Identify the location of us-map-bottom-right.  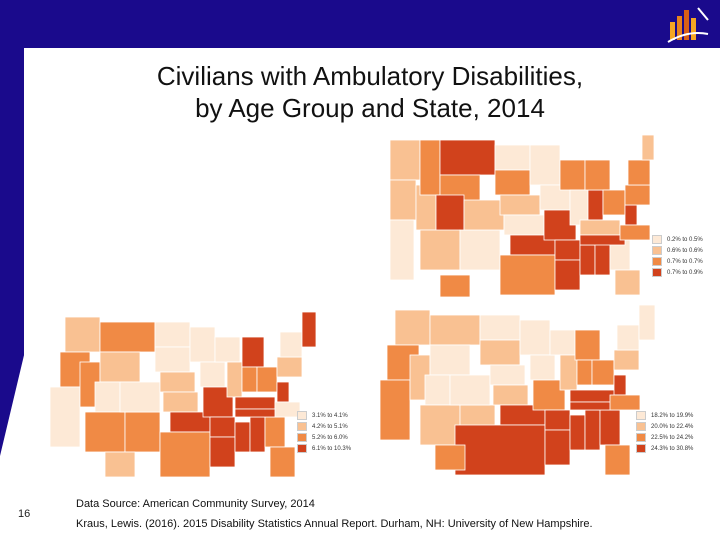
(517, 390).